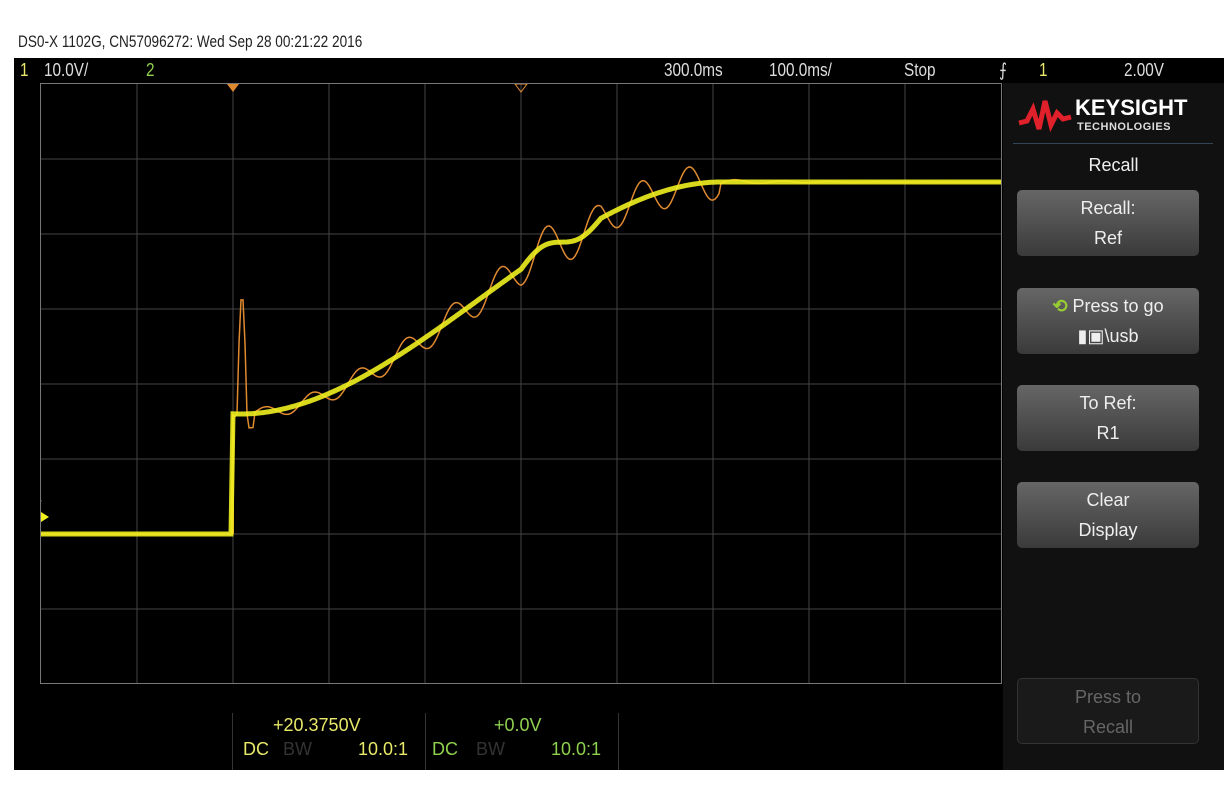  What do you see at coordinates (693, 70) in the screenshot?
I see `horizontal-delay: 300.0ms` at bounding box center [693, 70].